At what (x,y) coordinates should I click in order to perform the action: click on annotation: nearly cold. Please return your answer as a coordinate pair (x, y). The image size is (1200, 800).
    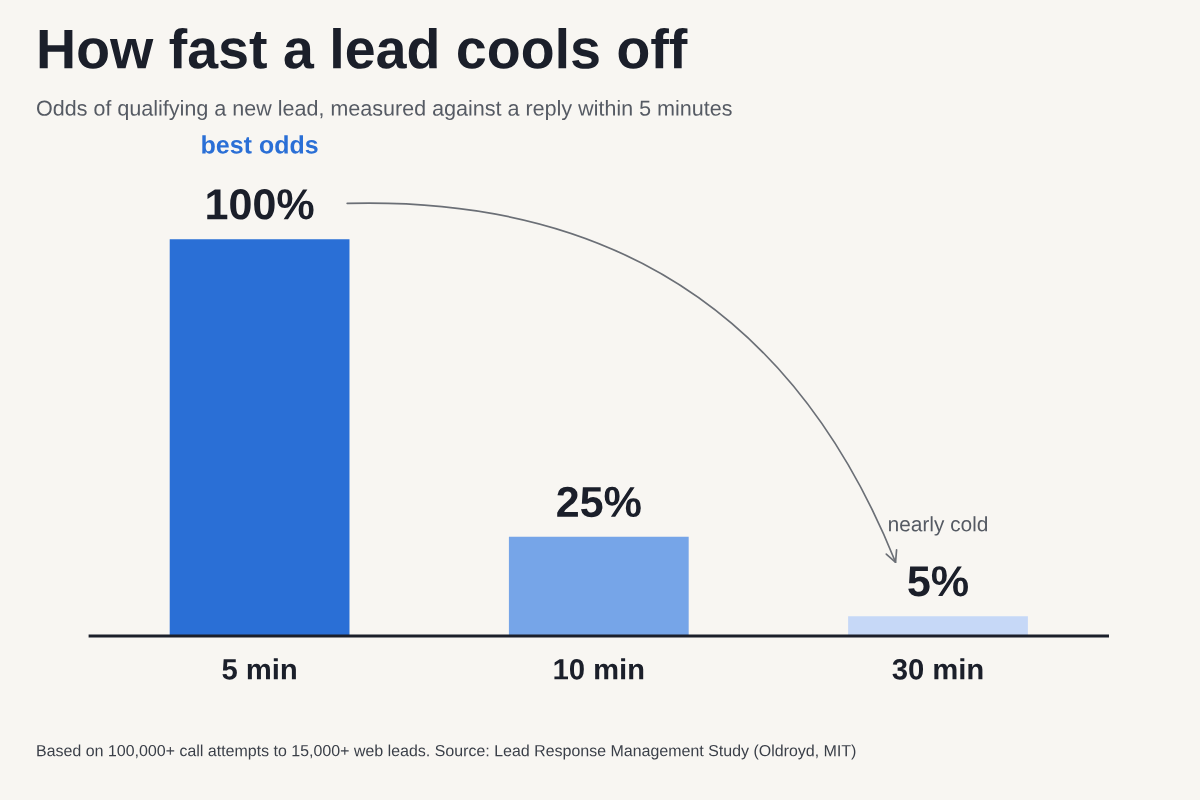
    Looking at the image, I should click on (938, 526).